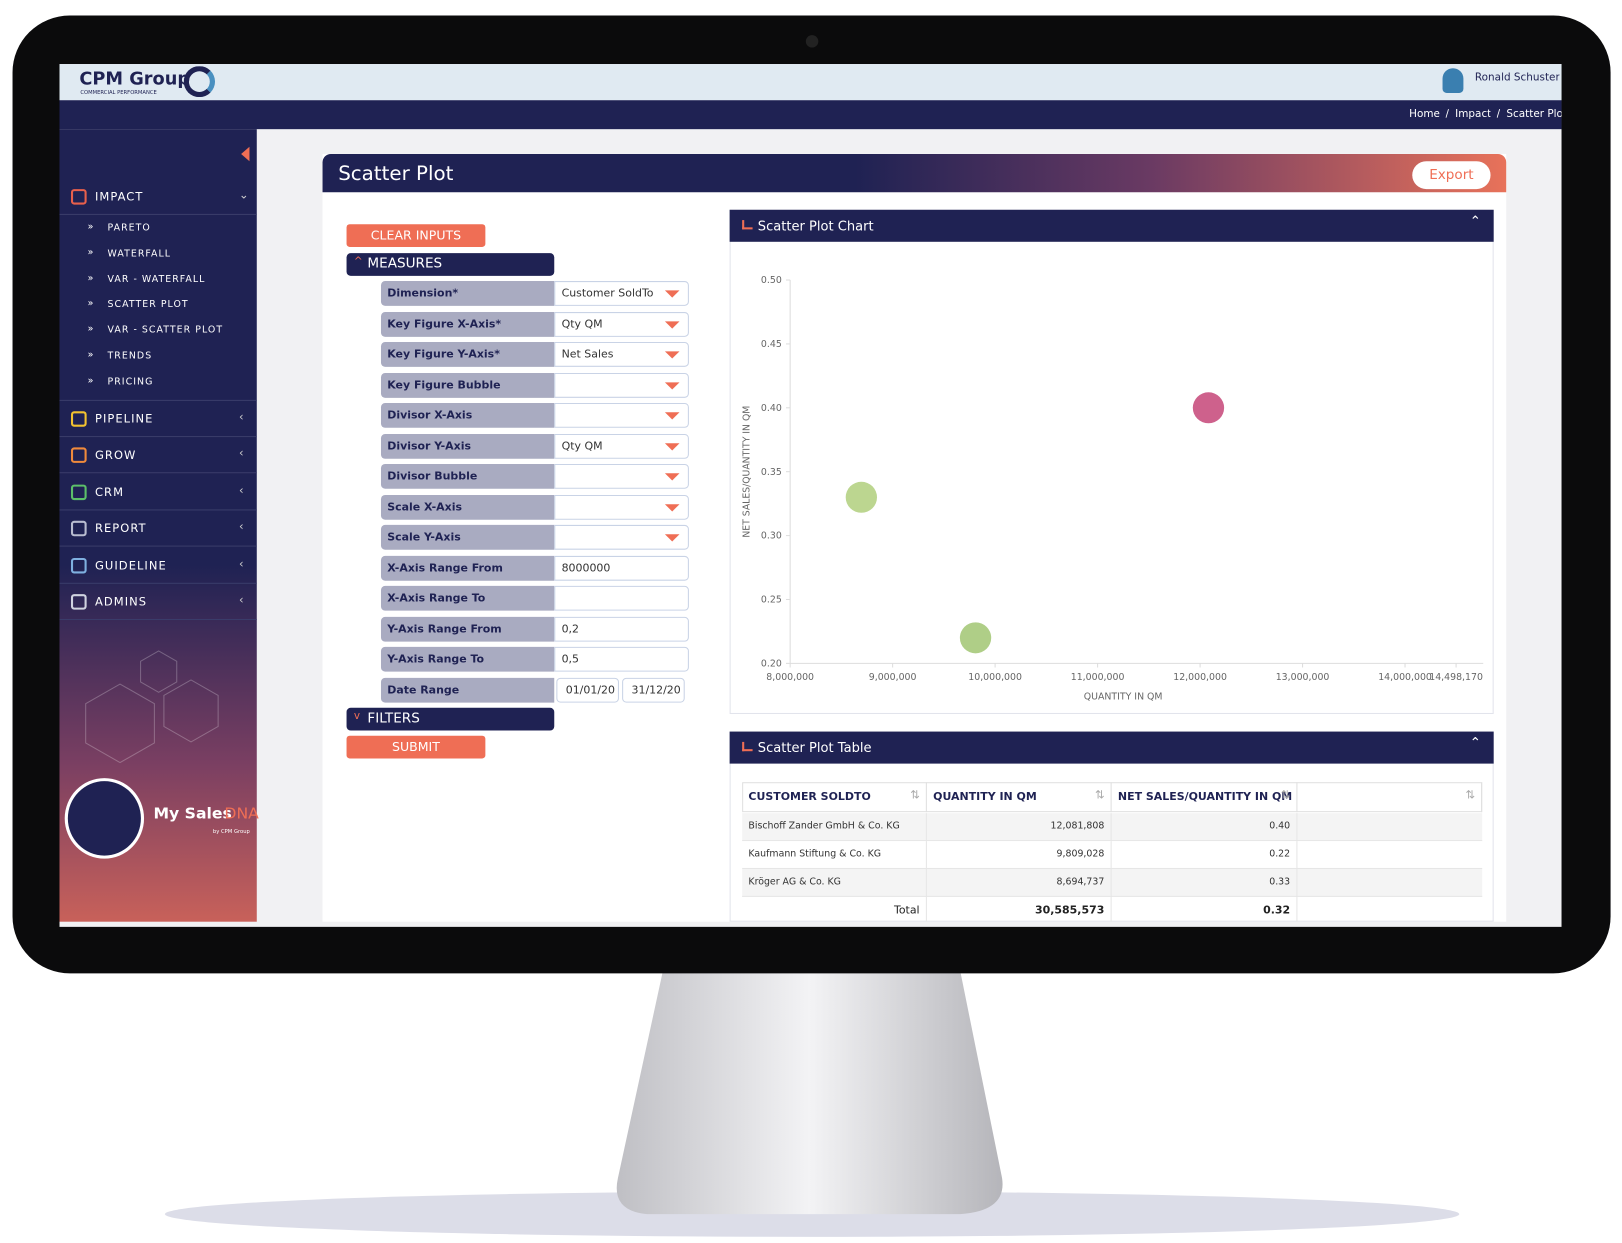 Image resolution: width=1622 pixels, height=1243 pixels. What do you see at coordinates (1019, 883) in the screenshot?
I see `table-cell: 8,694,737` at bounding box center [1019, 883].